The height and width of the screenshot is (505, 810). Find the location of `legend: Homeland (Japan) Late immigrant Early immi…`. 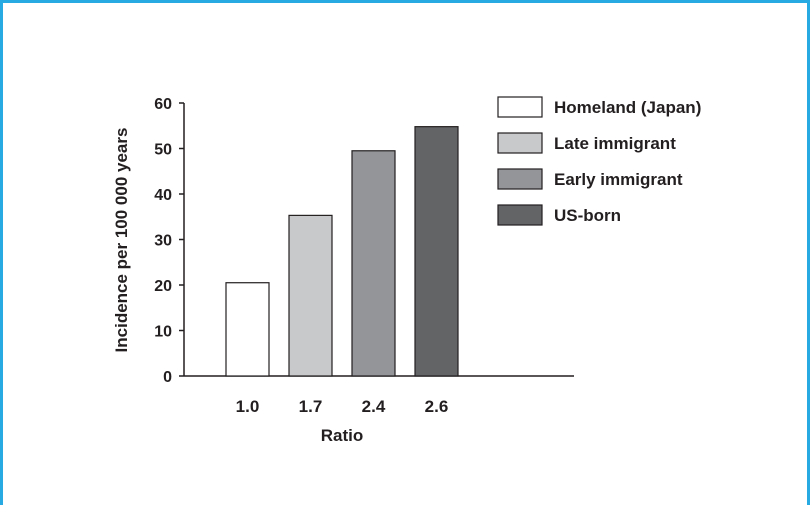

legend: Homeland (Japan) Late immigrant Early immi… is located at coordinates (599, 161).